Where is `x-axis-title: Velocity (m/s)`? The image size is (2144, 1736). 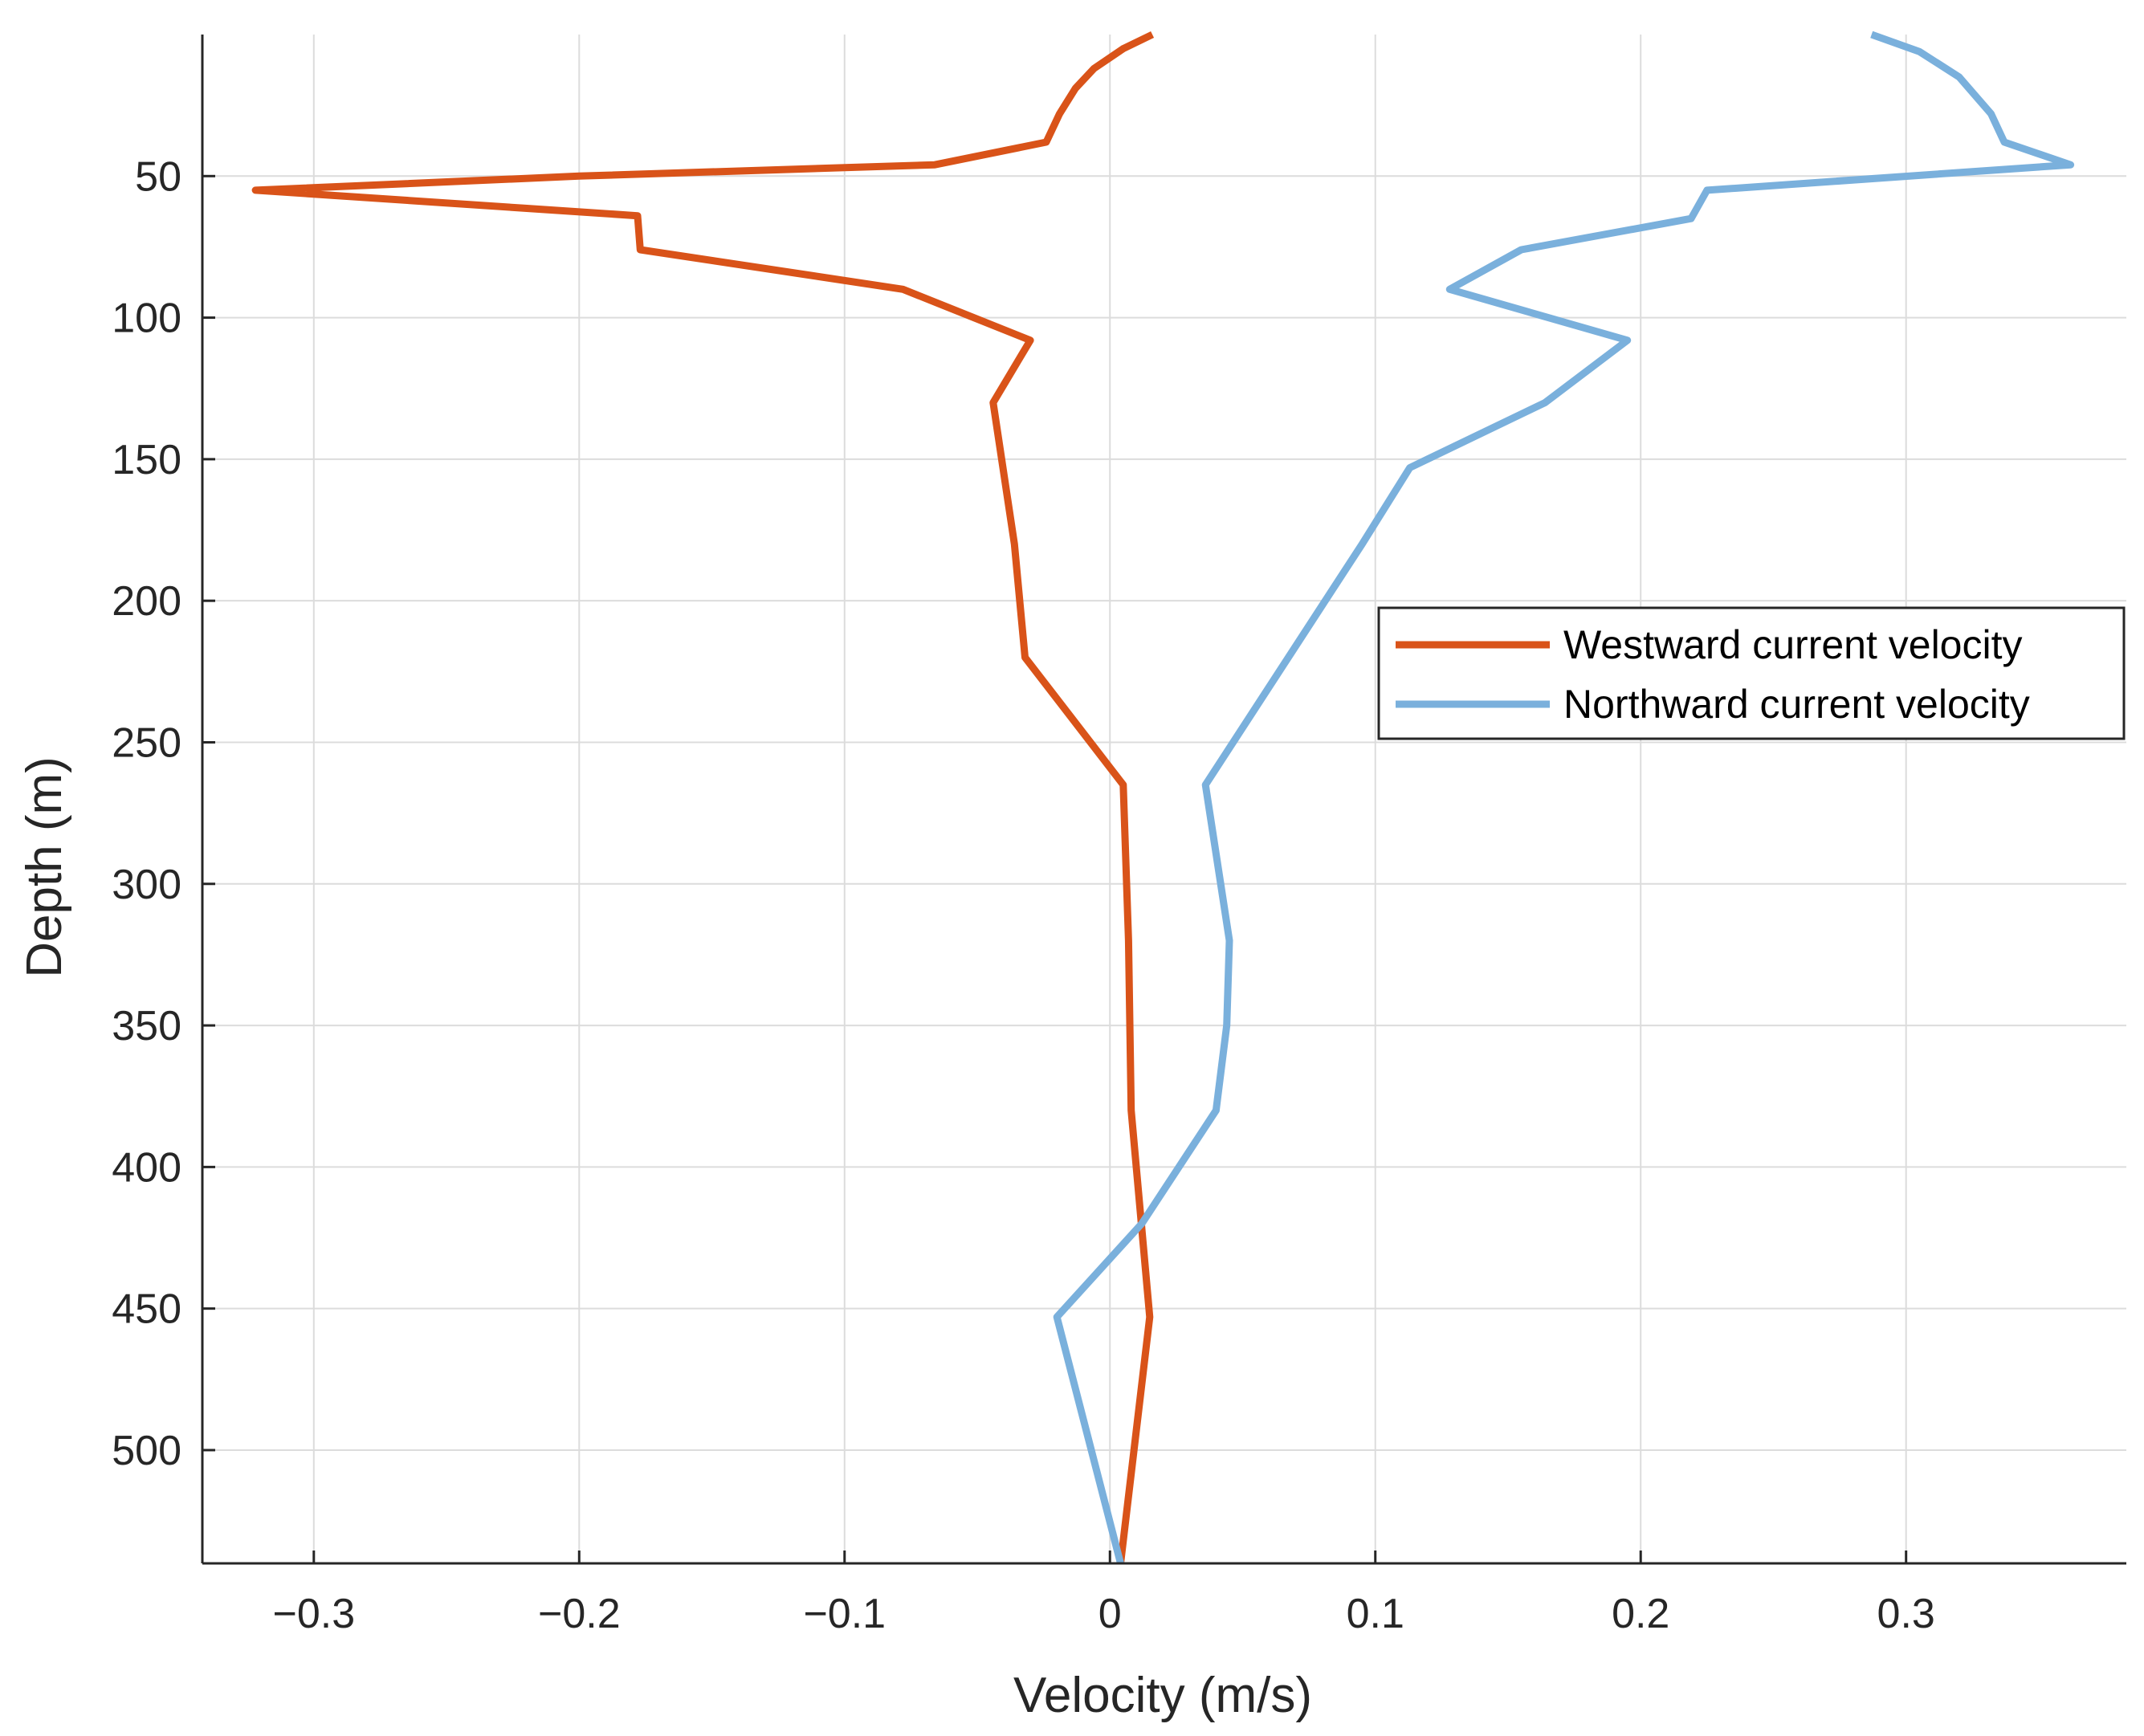
x-axis-title: Velocity (m/s) is located at coordinates (1162, 1695).